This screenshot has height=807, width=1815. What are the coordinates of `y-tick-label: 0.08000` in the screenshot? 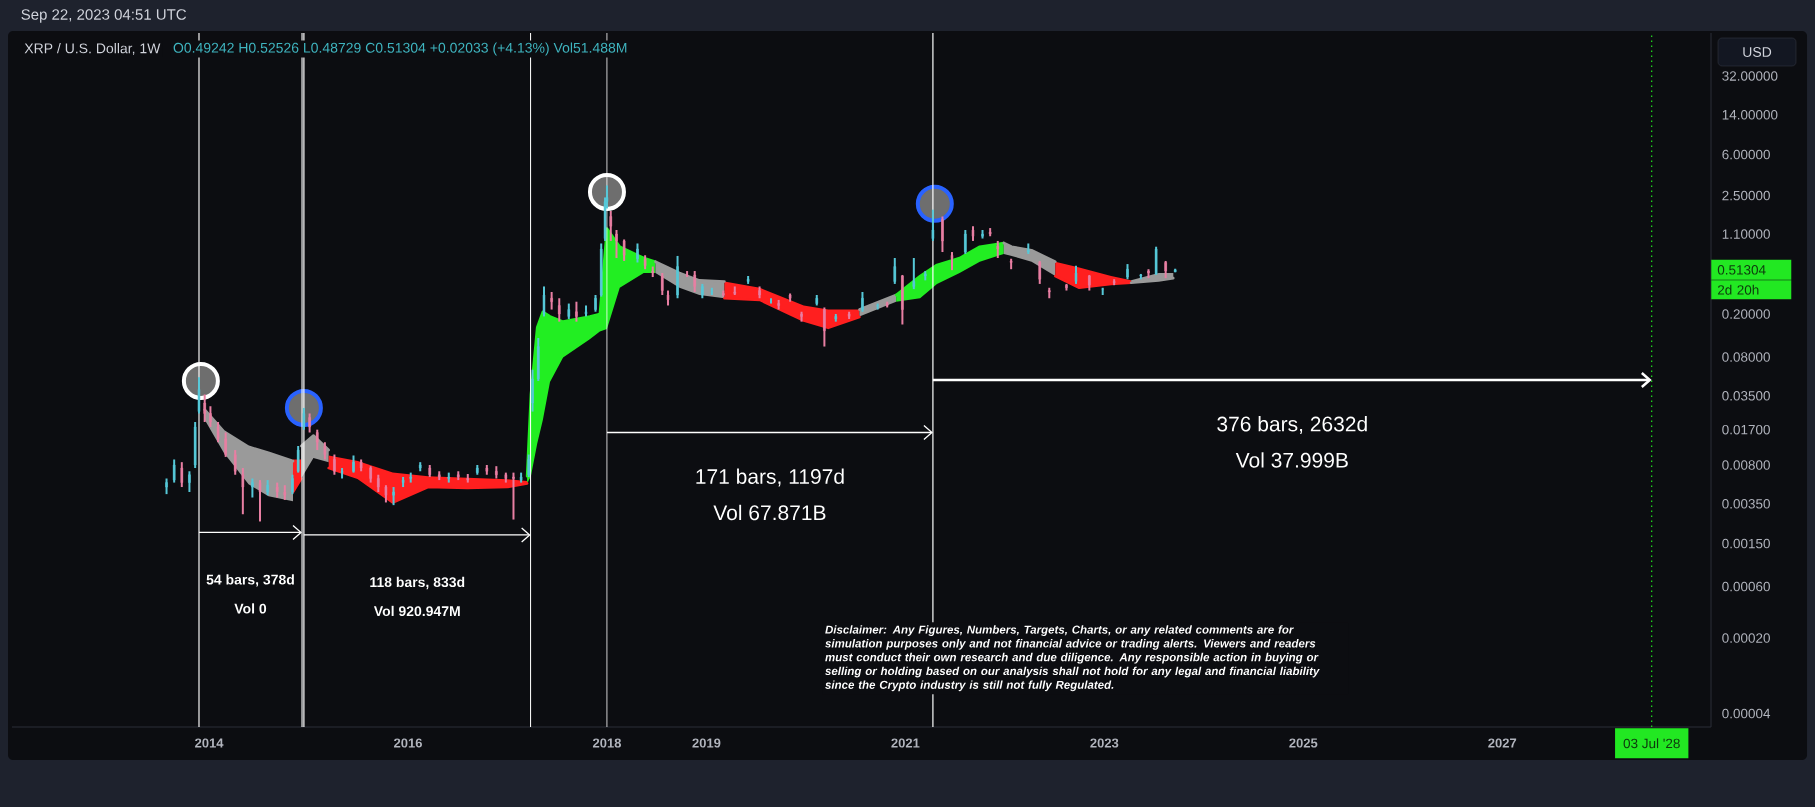 It's located at (1746, 357).